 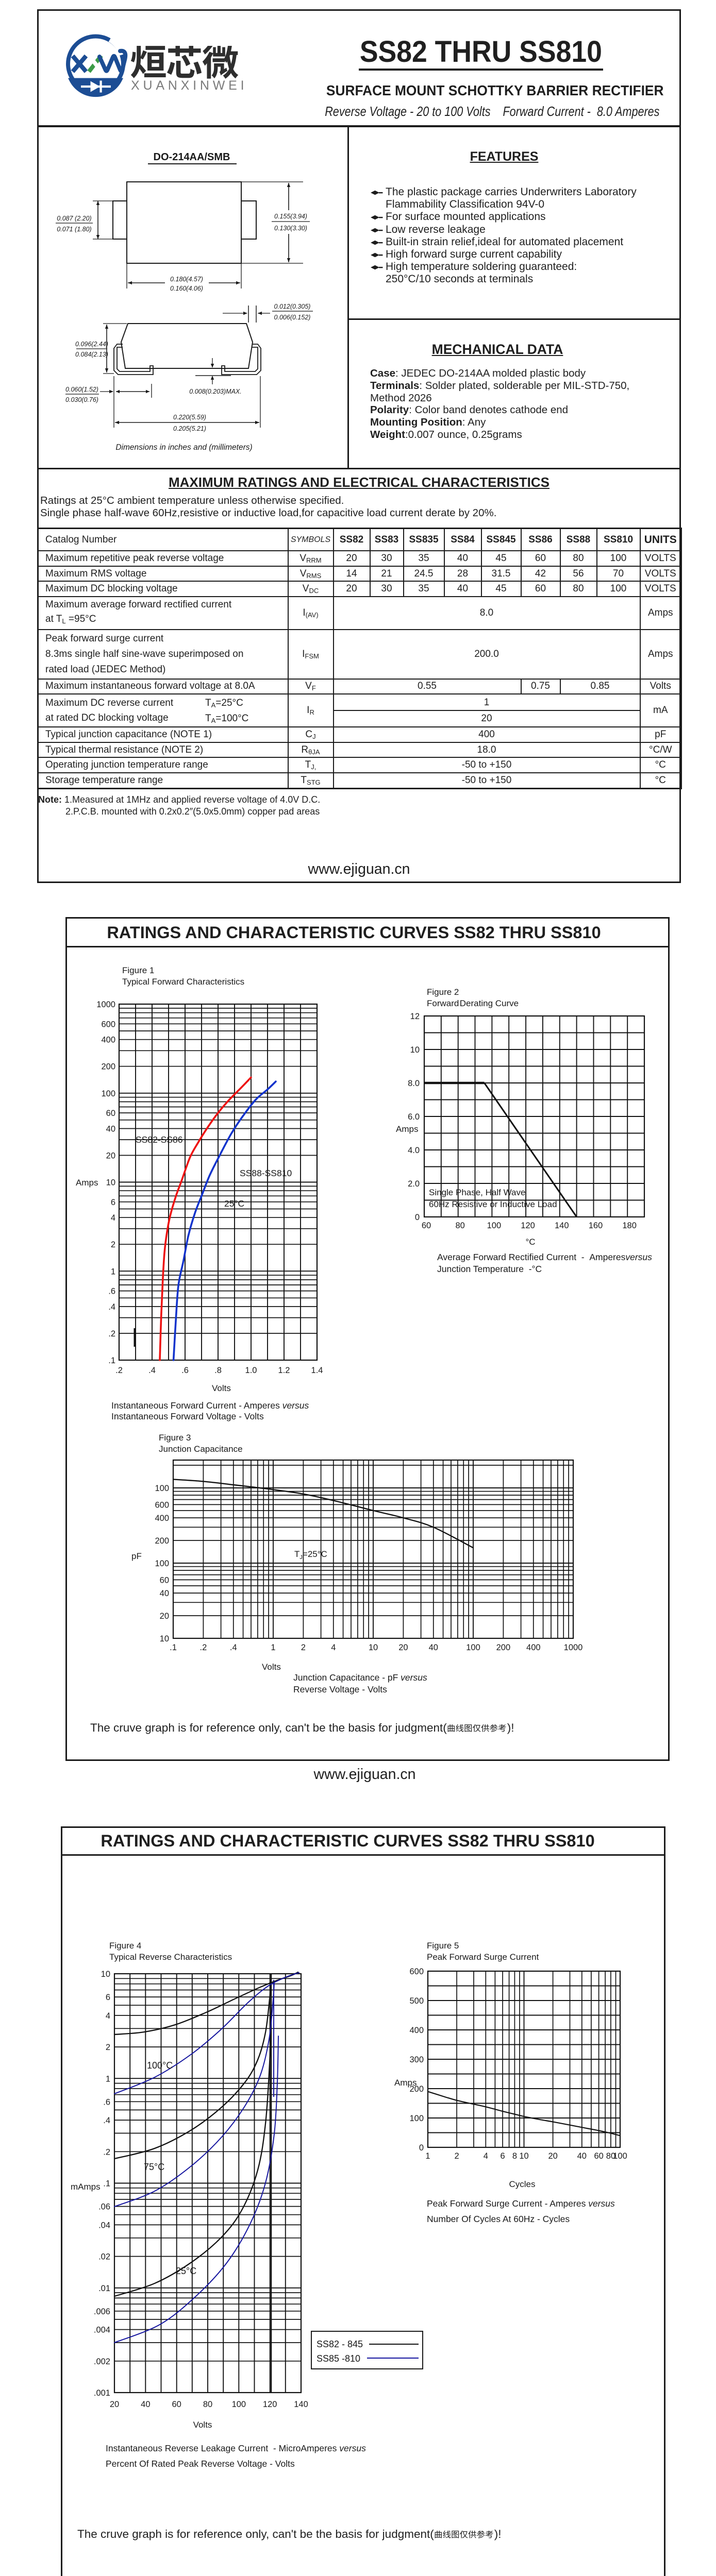 I want to click on svg-text: 25°C, so click(x=186, y=2271).